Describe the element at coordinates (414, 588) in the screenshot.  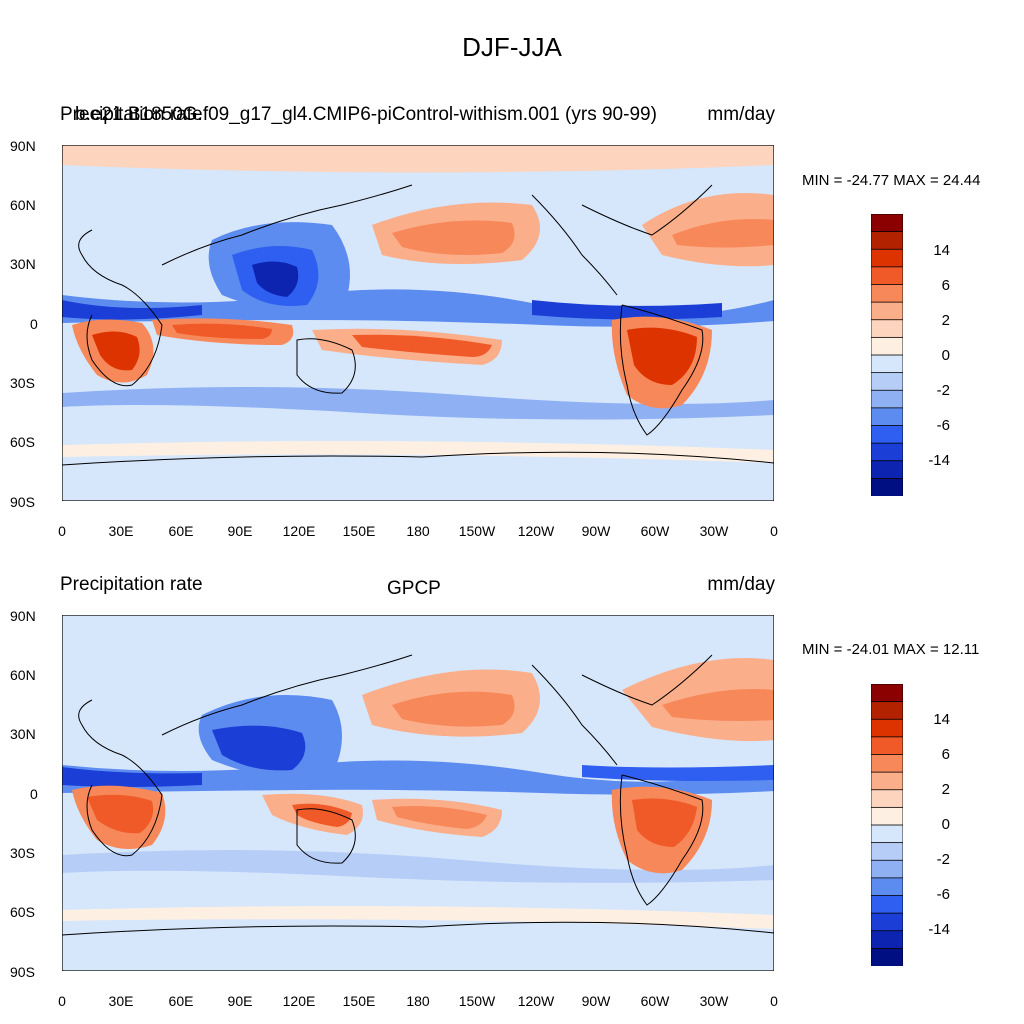
I see `panel-center-label: GPCP` at that location.